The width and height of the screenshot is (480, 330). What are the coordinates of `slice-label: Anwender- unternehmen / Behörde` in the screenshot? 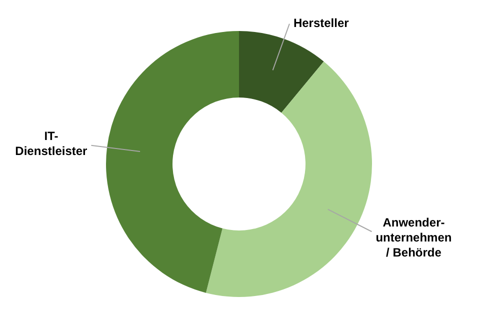 It's located at (414, 238).